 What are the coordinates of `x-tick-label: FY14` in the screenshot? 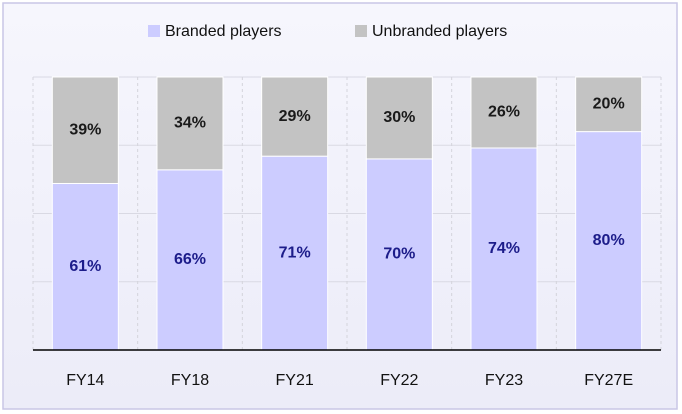 It's located at (85, 380).